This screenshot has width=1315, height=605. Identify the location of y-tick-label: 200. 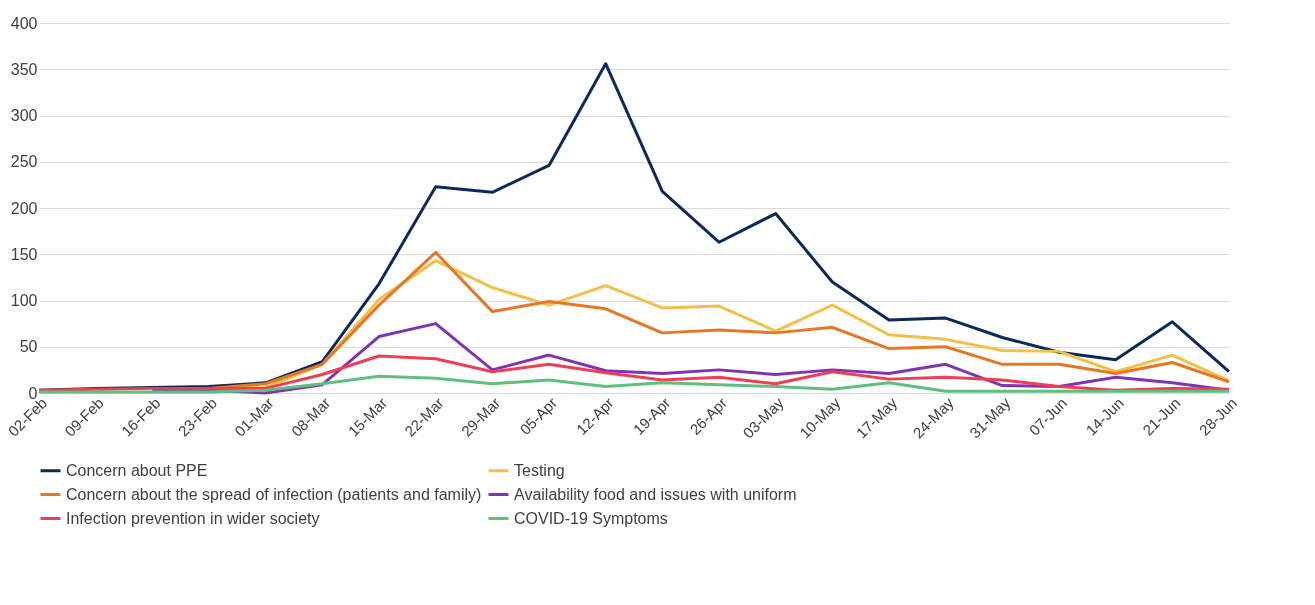
(24, 208).